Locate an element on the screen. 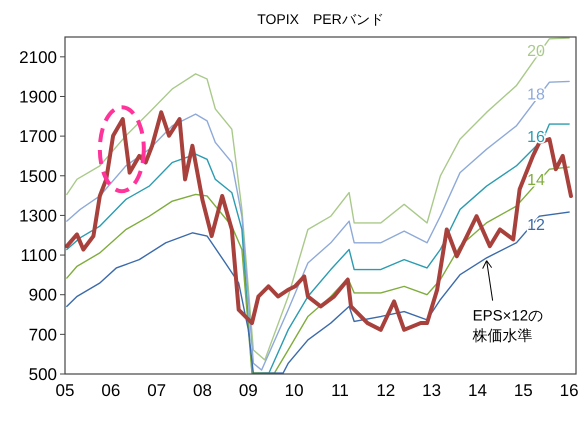 The image size is (584, 428). x-tick-label: 10 is located at coordinates (294, 390).